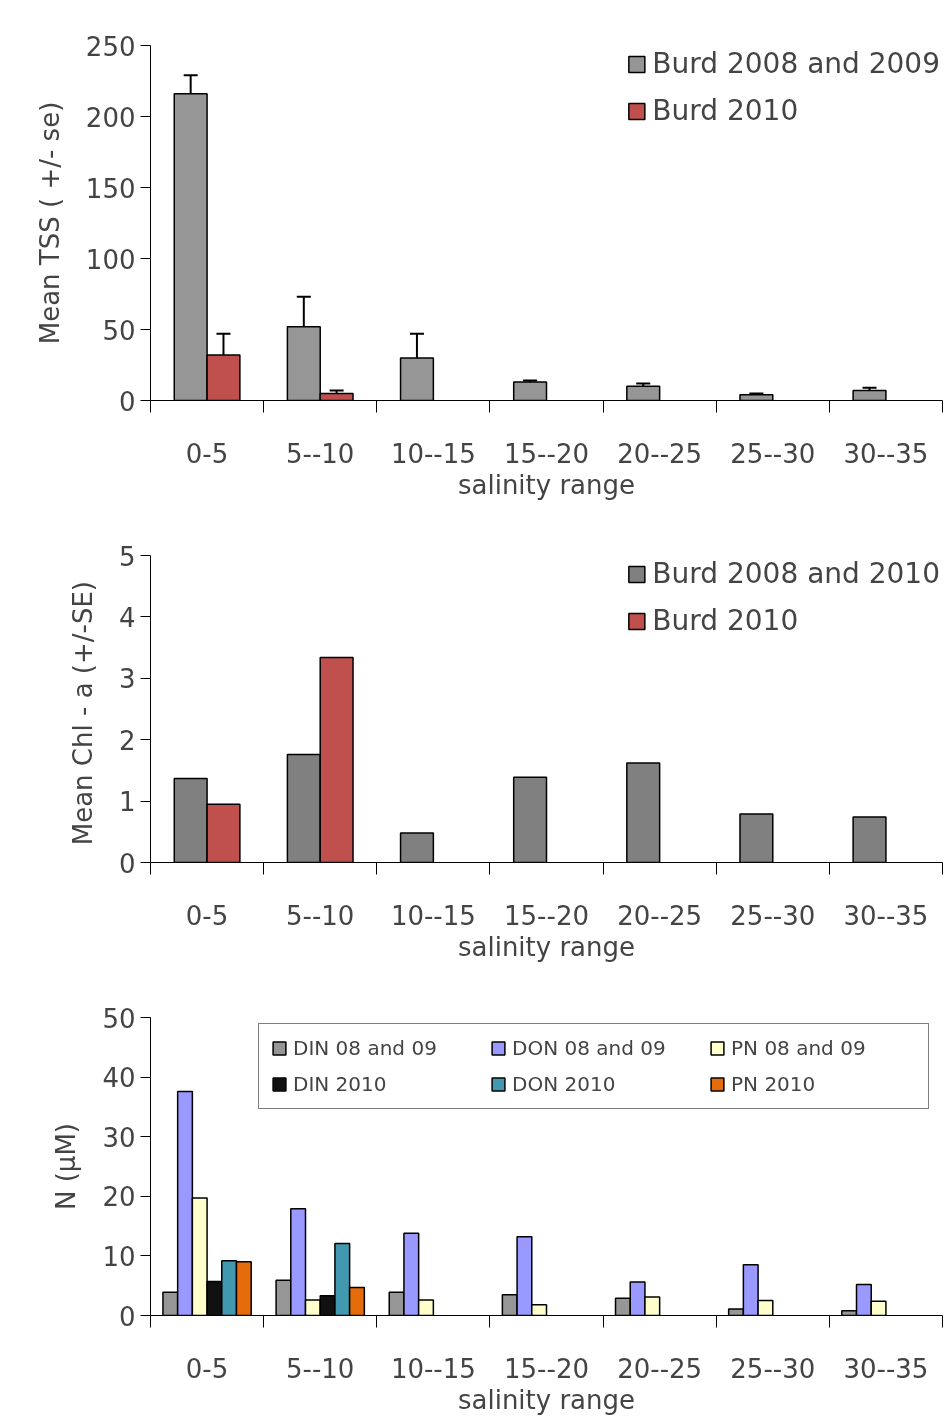 The width and height of the screenshot is (944, 1425). Describe the element at coordinates (66, 1166) in the screenshot. I see `y-axis-title: N (µM)` at that location.